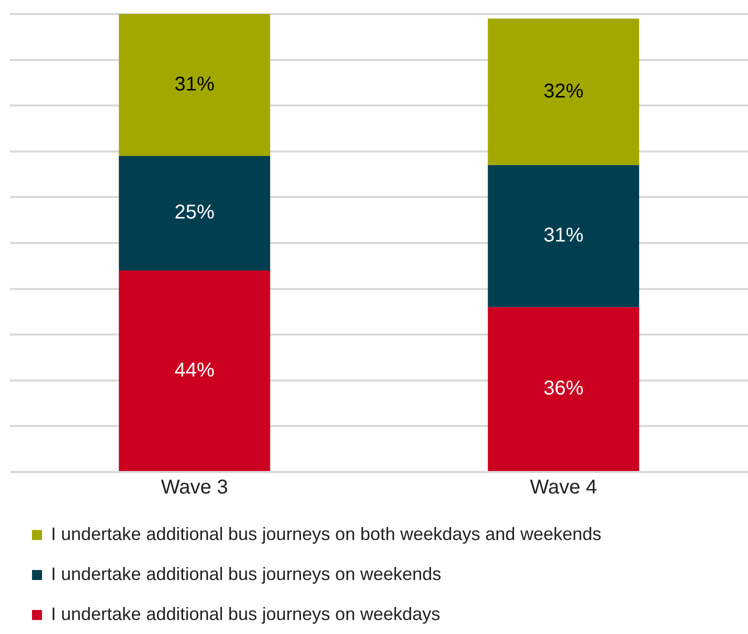 This screenshot has width=748, height=634. I want to click on legend-label: I undertake additional bus journeys on weekdays, so click(245, 614).